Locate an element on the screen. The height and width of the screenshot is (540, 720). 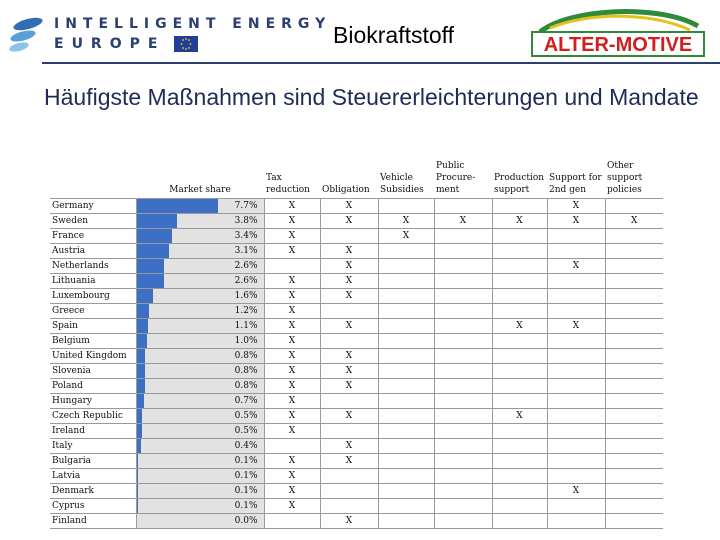
logo-line-1: INTELLIGENT ENERGY is located at coordinates (193, 24).